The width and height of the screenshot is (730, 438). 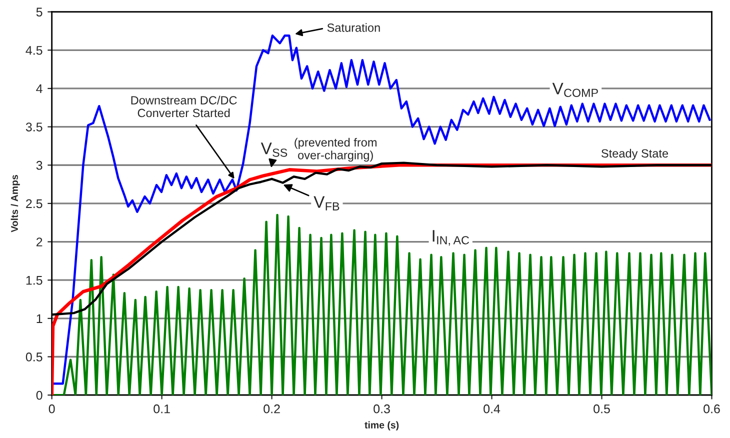 What do you see at coordinates (575, 90) in the screenshot?
I see `series-label: V$_{COMP}$` at bounding box center [575, 90].